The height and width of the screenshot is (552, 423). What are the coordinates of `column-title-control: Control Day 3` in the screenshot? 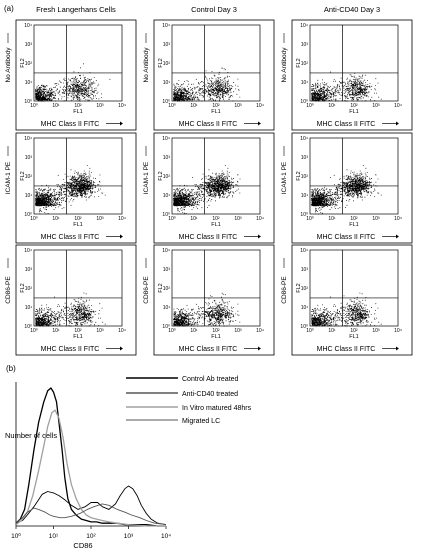 It's located at (214, 9).